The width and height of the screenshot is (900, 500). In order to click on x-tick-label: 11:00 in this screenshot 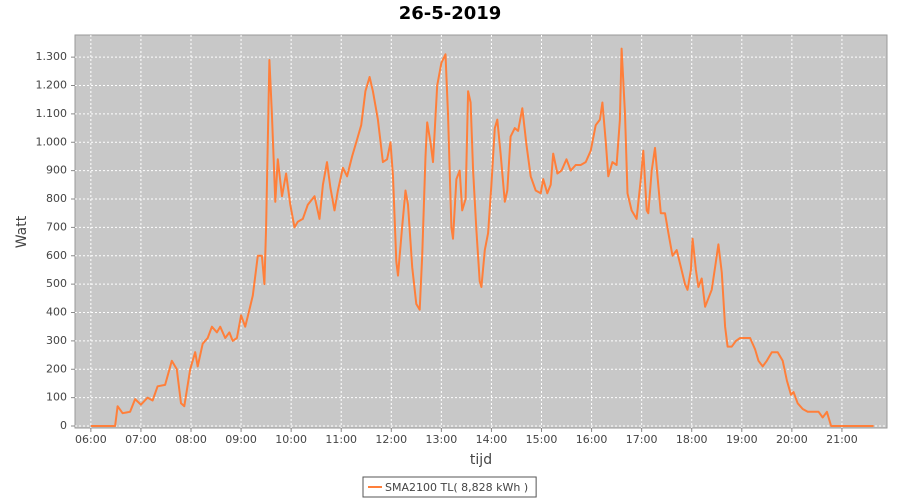, I will do `click(341, 439)`.